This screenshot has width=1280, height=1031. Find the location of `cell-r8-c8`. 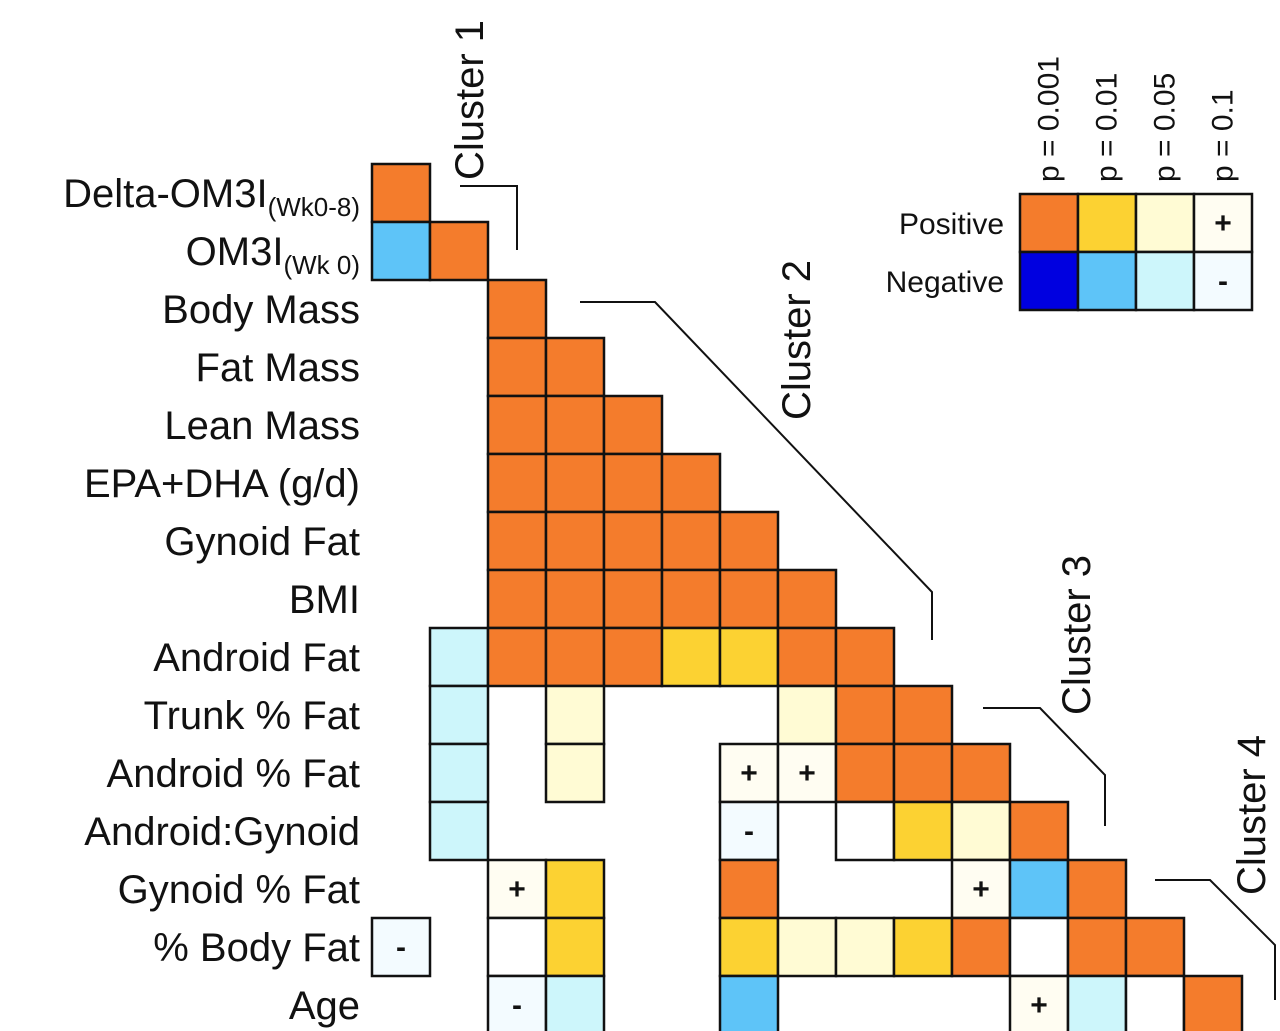

cell-r8-c8 is located at coordinates (865, 657).